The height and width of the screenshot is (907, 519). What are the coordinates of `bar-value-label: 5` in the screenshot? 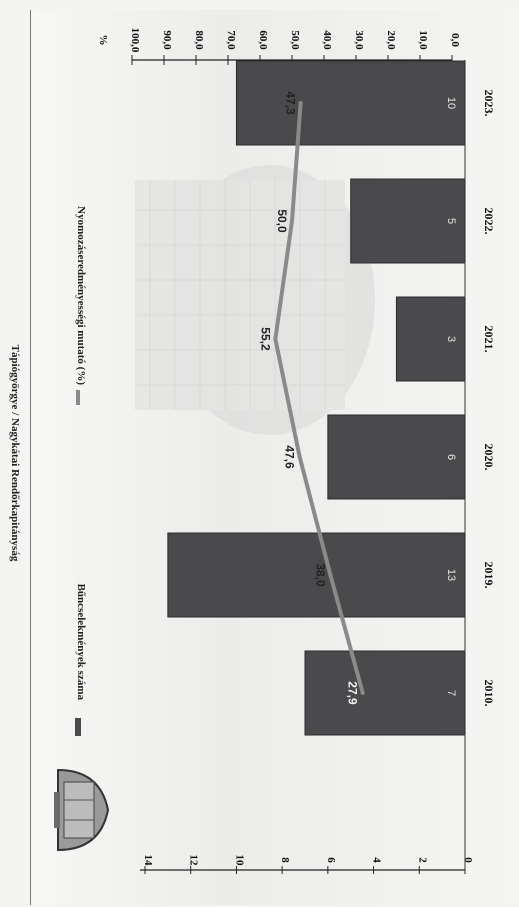 It's located at (451, 221).